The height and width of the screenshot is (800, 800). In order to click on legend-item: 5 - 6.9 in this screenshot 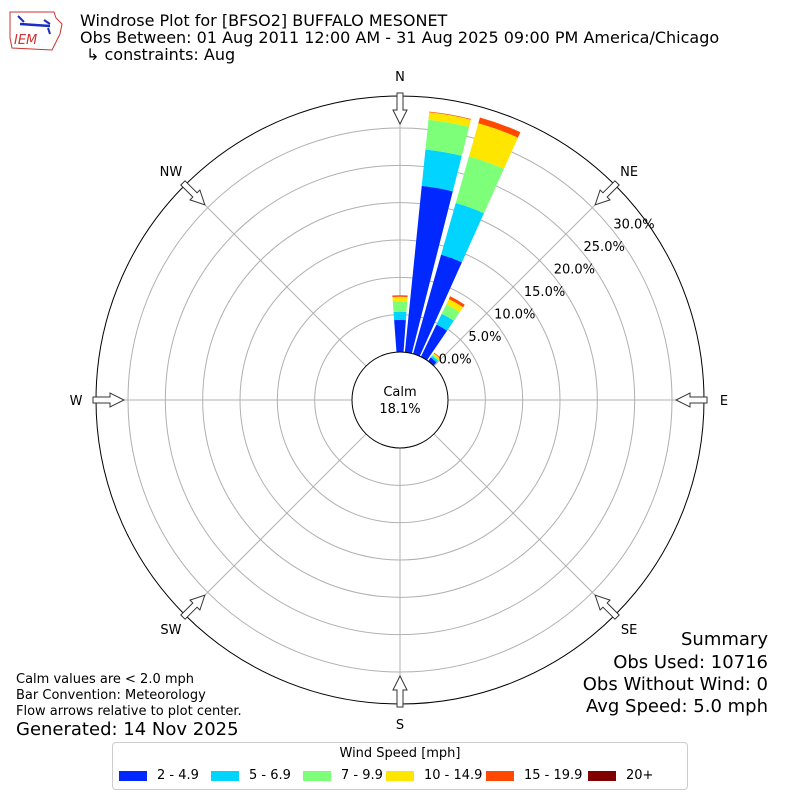, I will do `click(251, 775)`.